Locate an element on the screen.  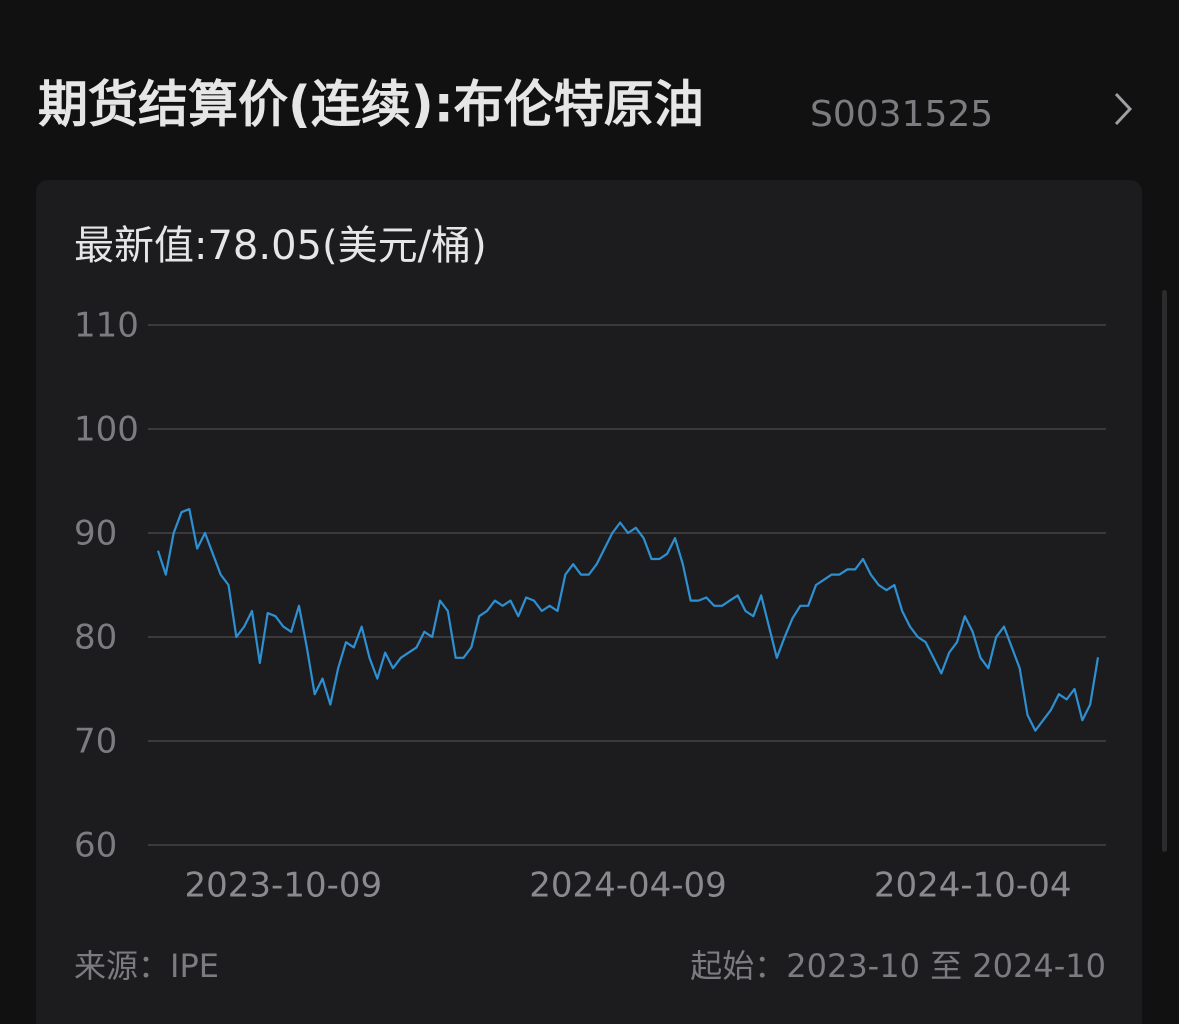
x-tick-label: 2023-10-09 is located at coordinates (284, 886).